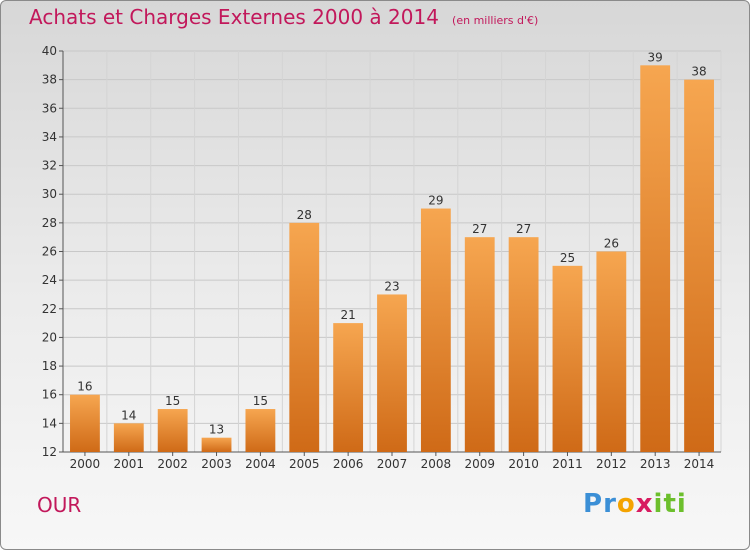 Image resolution: width=750 pixels, height=550 pixels. Describe the element at coordinates (49, 366) in the screenshot. I see `y-tick-label: 18` at that location.